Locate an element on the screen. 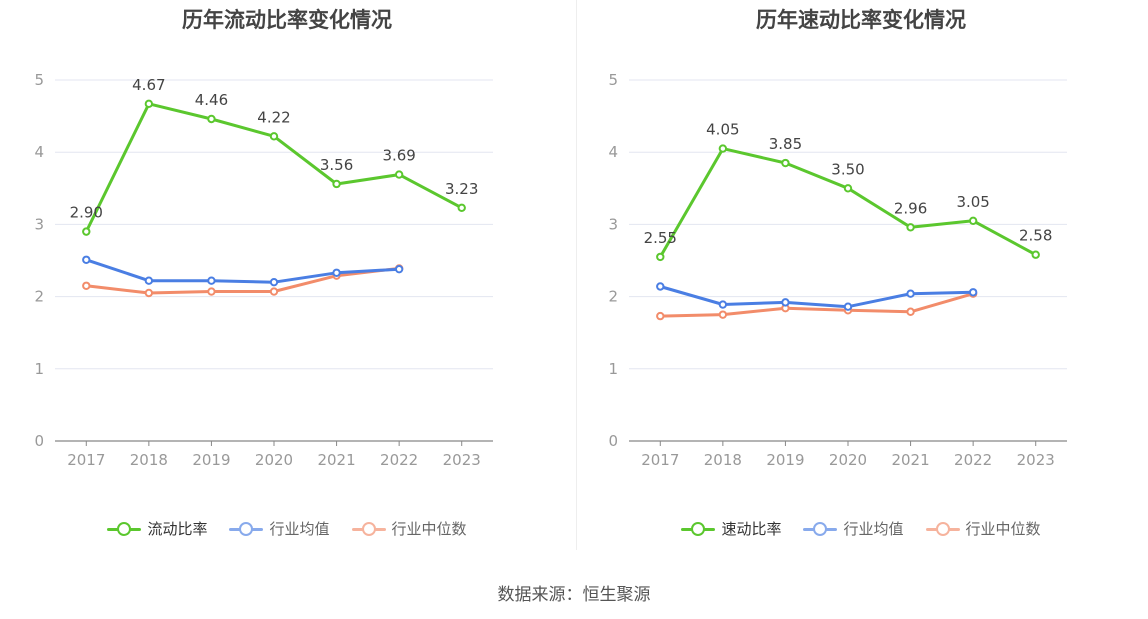 This screenshot has height=619, width=1148. data-label: 4.67 is located at coordinates (148, 85).